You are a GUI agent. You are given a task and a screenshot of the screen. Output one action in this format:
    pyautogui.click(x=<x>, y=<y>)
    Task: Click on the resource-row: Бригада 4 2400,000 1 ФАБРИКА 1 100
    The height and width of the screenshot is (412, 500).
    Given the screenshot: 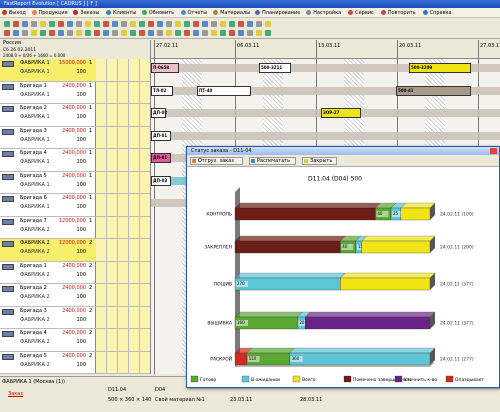 What is the action you would take?
    pyautogui.click(x=48, y=160)
    